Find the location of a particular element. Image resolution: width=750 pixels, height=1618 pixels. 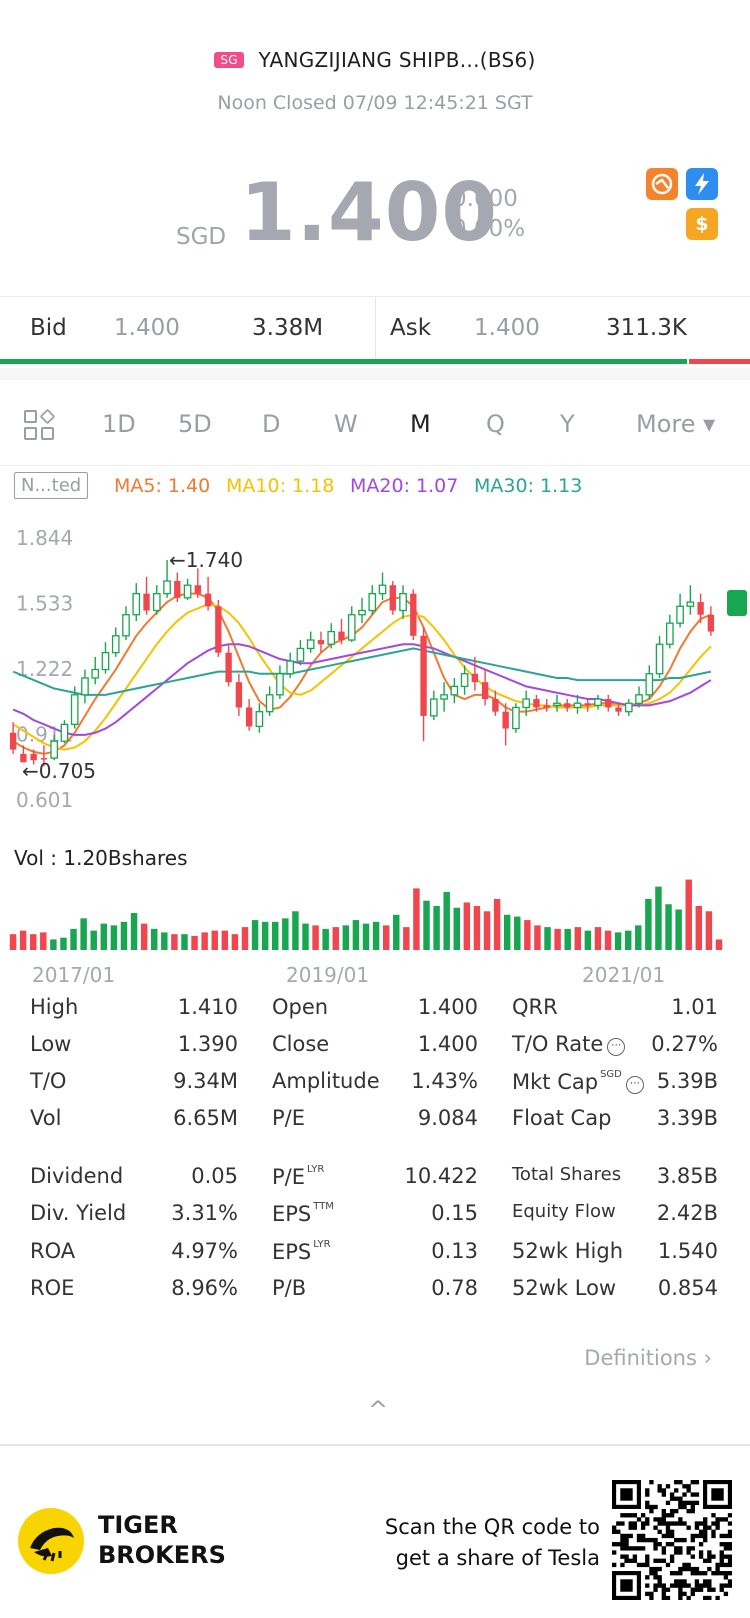

x-tick-label: 2019/01 is located at coordinates (327, 975).